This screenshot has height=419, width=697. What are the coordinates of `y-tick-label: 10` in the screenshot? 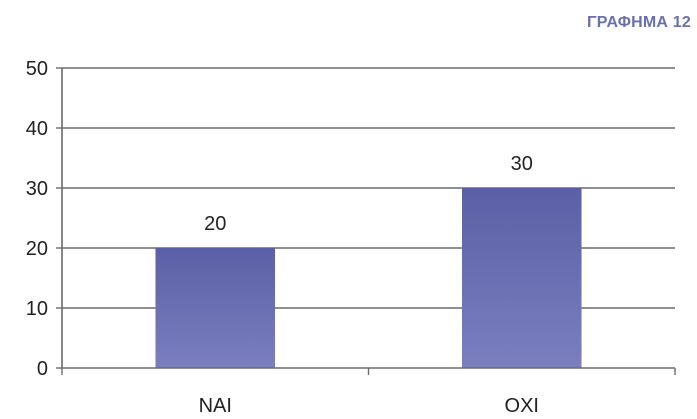 It's located at (37, 309).